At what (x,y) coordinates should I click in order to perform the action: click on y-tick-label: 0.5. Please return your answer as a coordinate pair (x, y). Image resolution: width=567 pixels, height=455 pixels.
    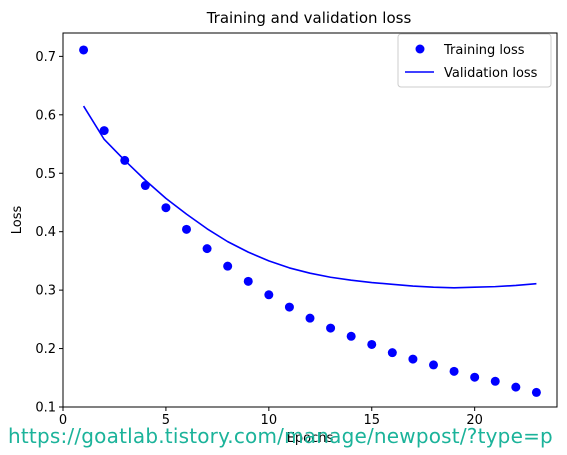
    Looking at the image, I should click on (45, 174).